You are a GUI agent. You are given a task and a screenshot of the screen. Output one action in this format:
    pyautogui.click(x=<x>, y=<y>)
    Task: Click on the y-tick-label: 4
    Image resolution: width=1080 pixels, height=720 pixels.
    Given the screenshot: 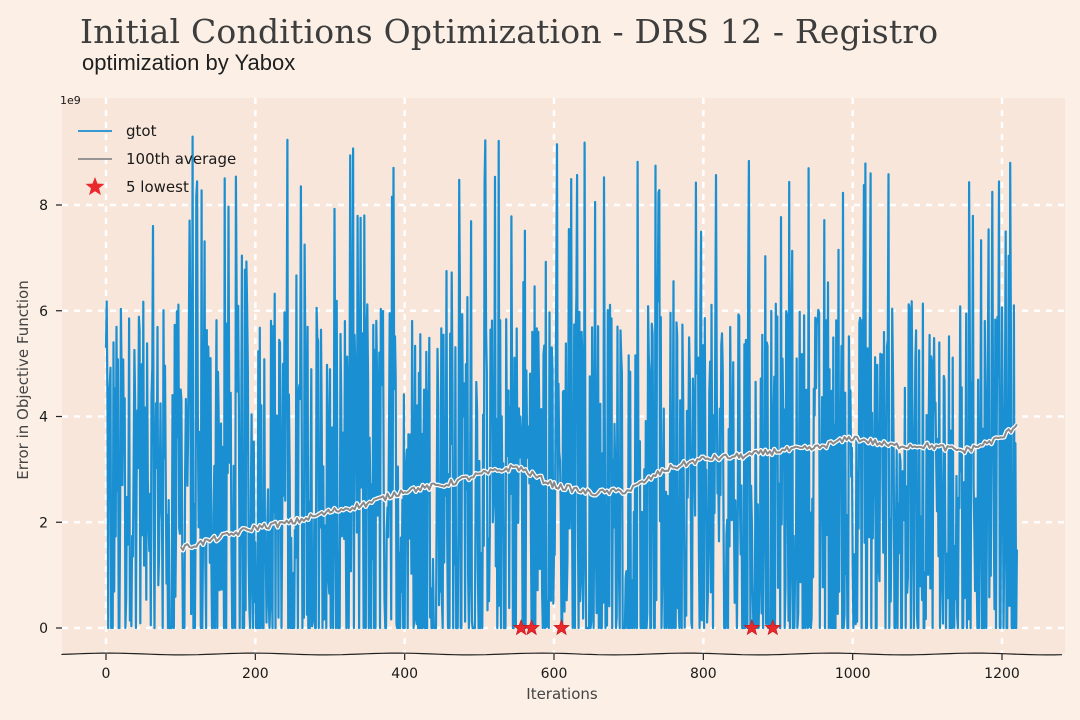 What is the action you would take?
    pyautogui.click(x=43, y=418)
    